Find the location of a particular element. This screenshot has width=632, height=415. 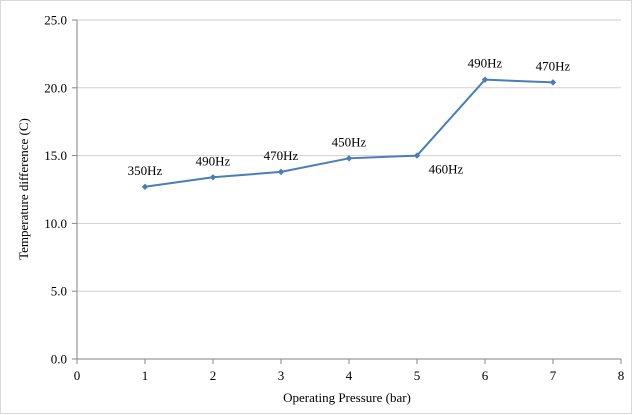

x-tick-label-6: 6 is located at coordinates (485, 375).